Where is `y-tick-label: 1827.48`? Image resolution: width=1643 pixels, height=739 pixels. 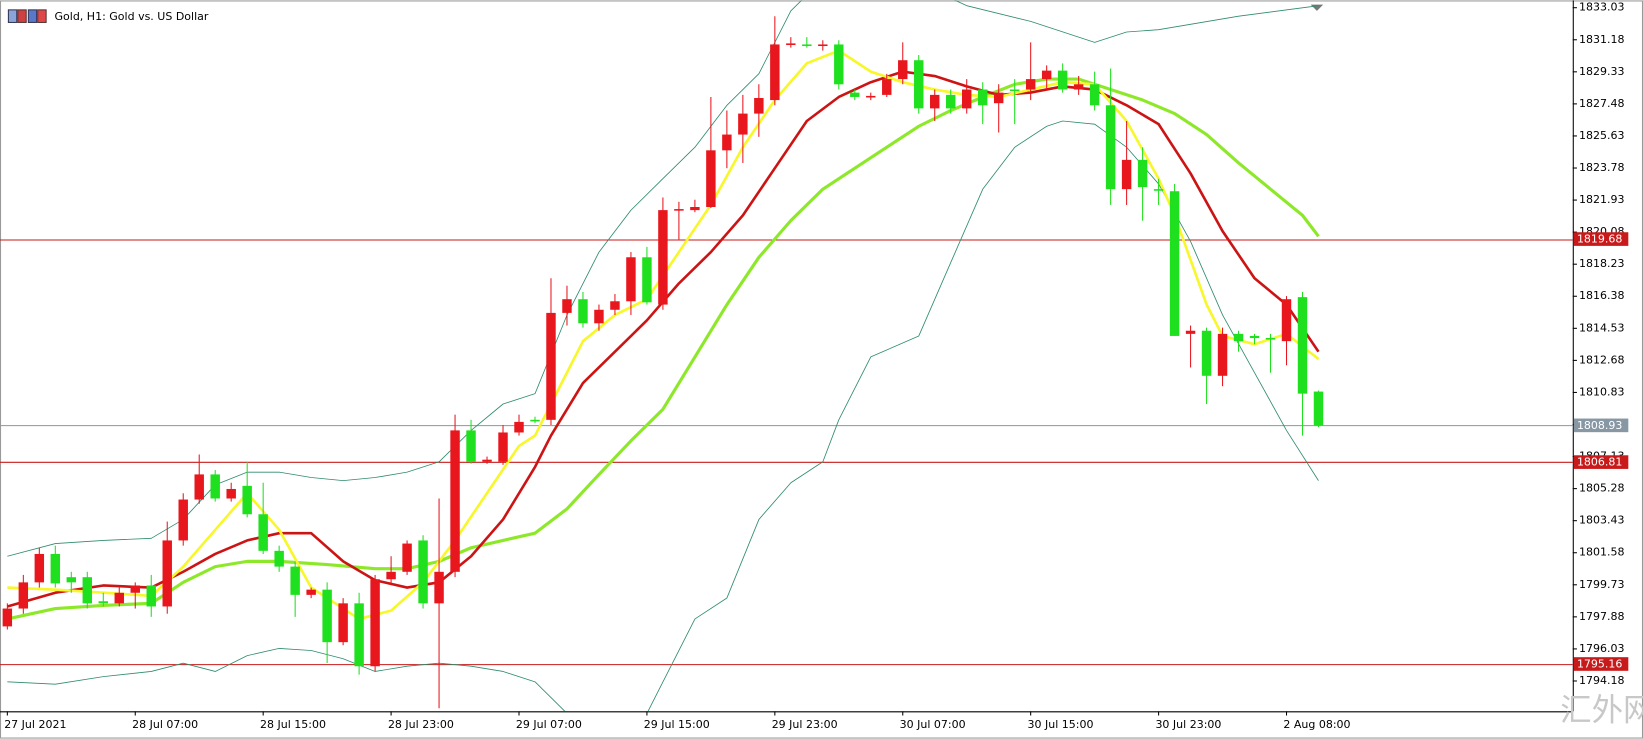 y-tick-label: 1827.48 is located at coordinates (1601, 103).